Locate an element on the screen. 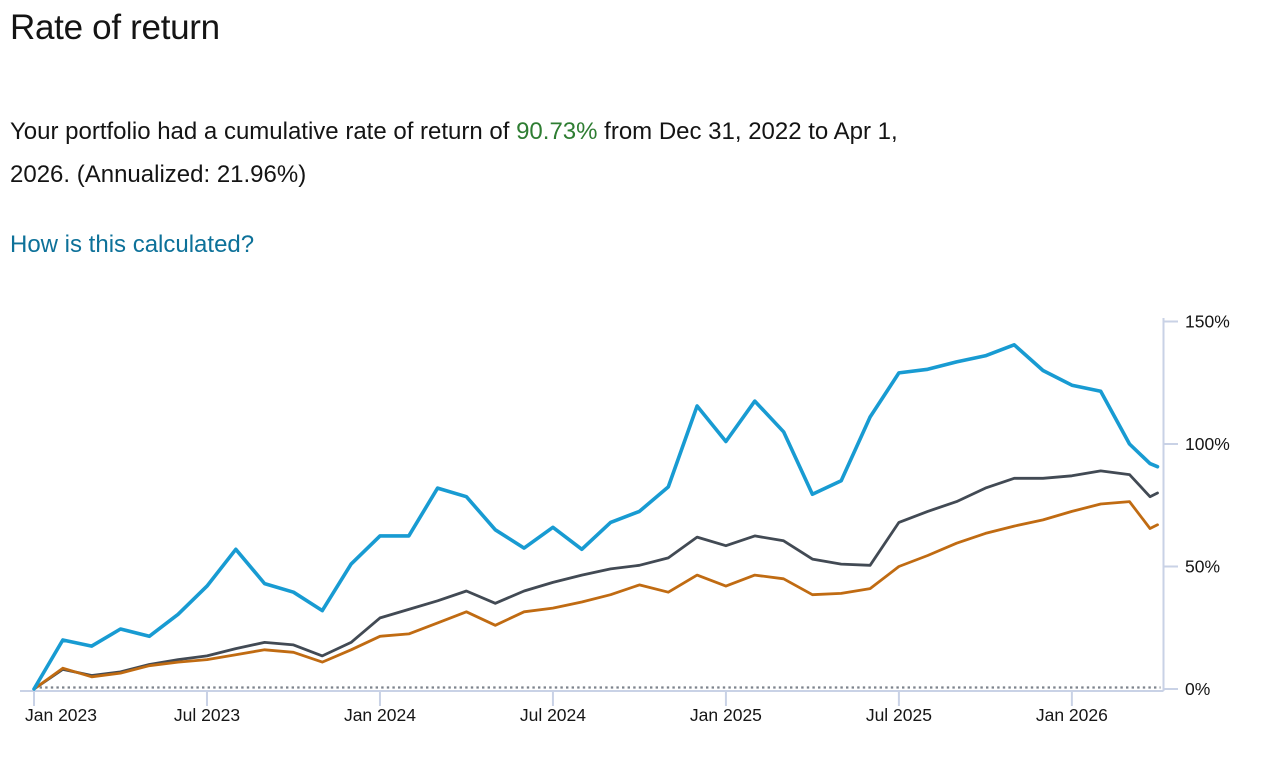 This screenshot has height=773, width=1273. page-title: Rate of return is located at coordinates (115, 27).